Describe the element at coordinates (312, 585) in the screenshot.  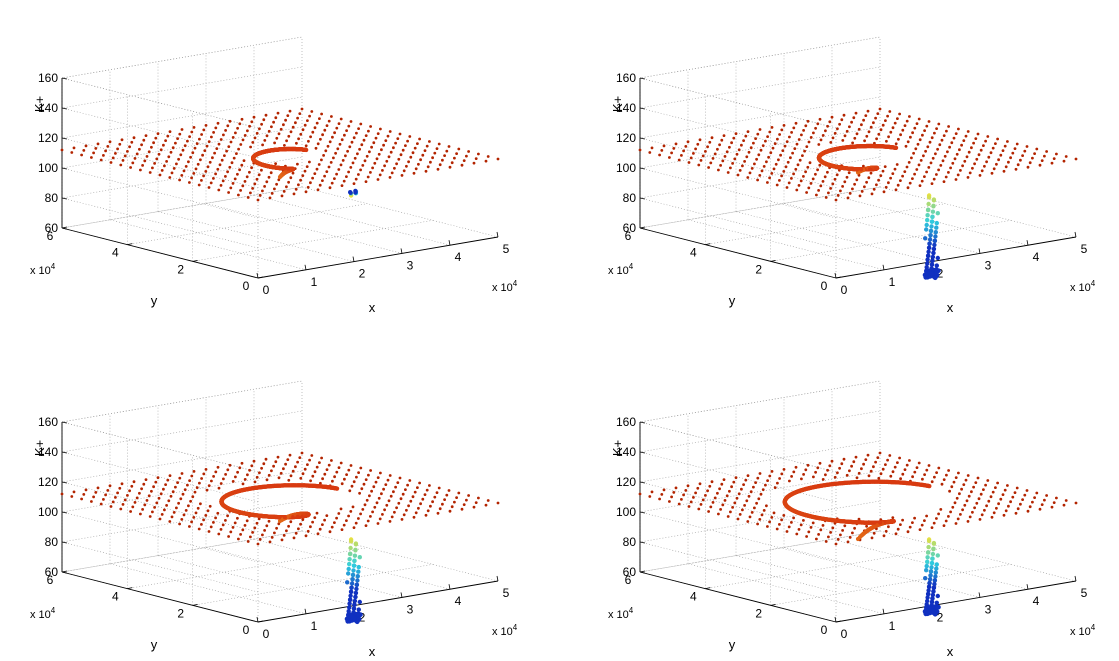
I see `floor-grid-y` at that location.